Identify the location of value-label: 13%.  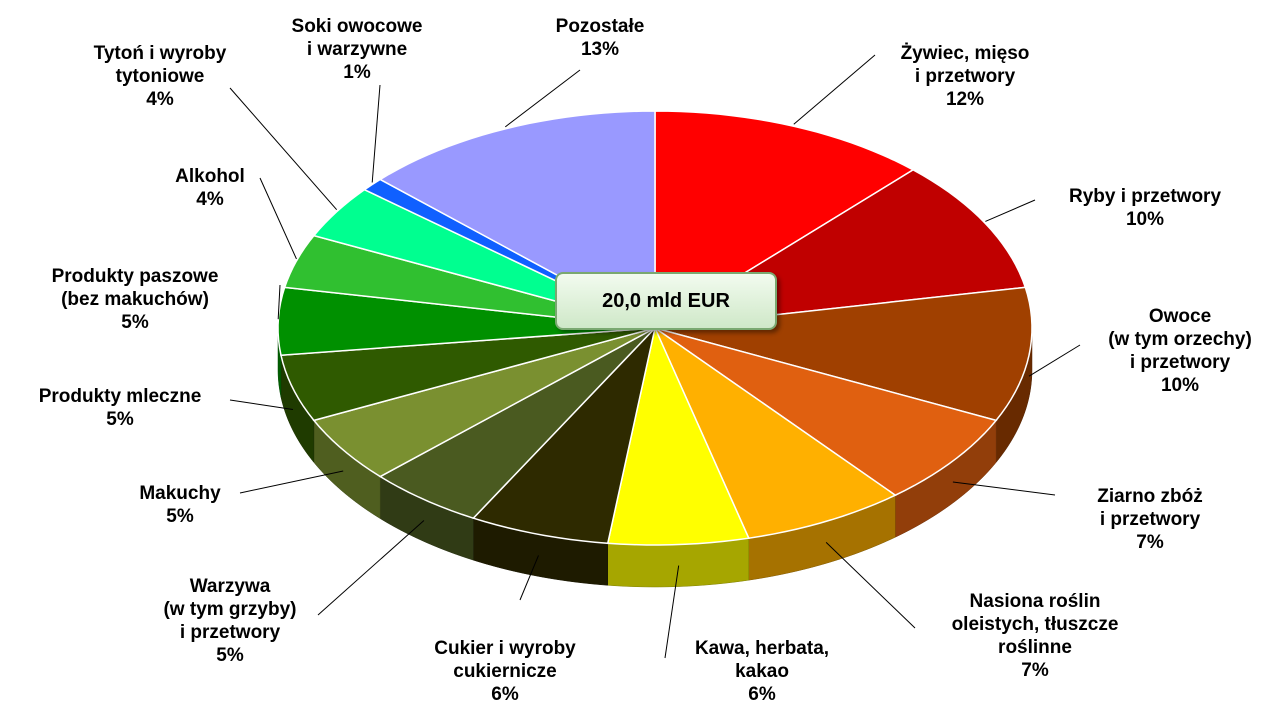
(600, 49).